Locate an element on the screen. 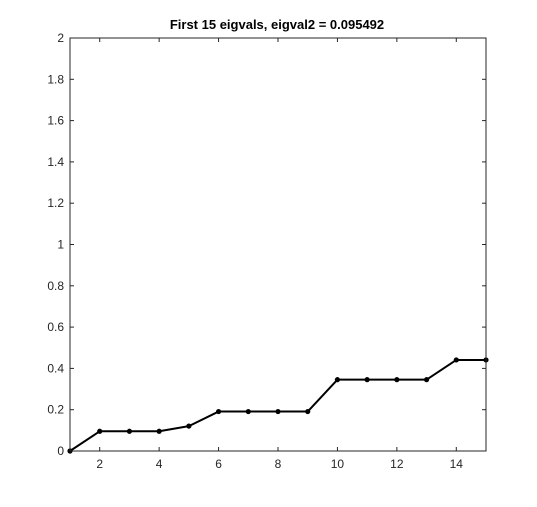 Image resolution: width=537 pixels, height=507 pixels. x-tick-label: 14 is located at coordinates (457, 464).